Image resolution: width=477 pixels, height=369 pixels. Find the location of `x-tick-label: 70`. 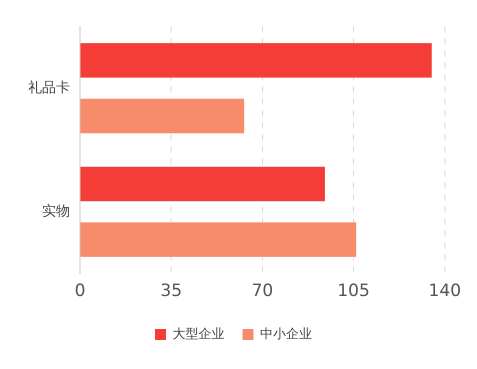

x-tick-label: 70 is located at coordinates (263, 291).